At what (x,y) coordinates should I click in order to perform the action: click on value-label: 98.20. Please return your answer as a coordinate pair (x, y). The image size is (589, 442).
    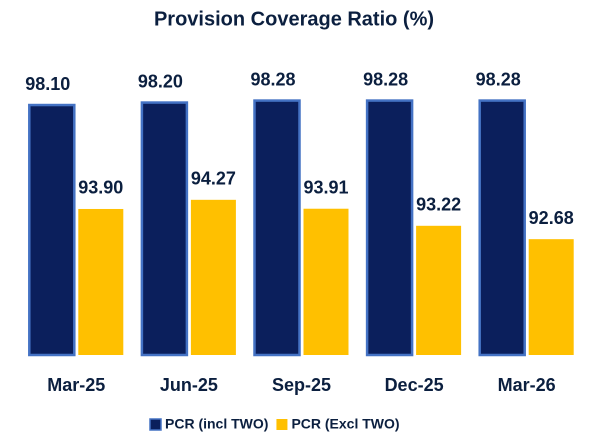
    Looking at the image, I should click on (160, 81).